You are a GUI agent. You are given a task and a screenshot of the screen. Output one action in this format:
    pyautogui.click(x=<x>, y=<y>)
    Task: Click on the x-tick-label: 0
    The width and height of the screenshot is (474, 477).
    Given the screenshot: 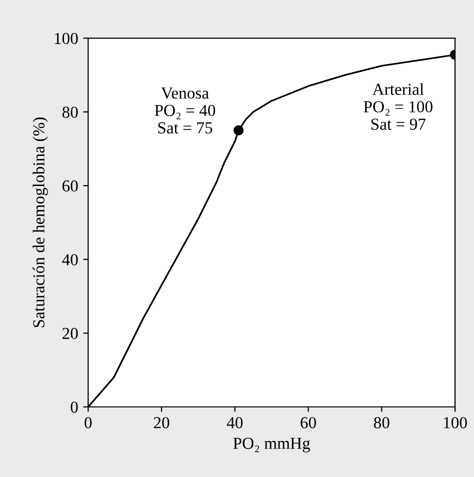 What is the action you would take?
    pyautogui.click(x=88, y=422)
    